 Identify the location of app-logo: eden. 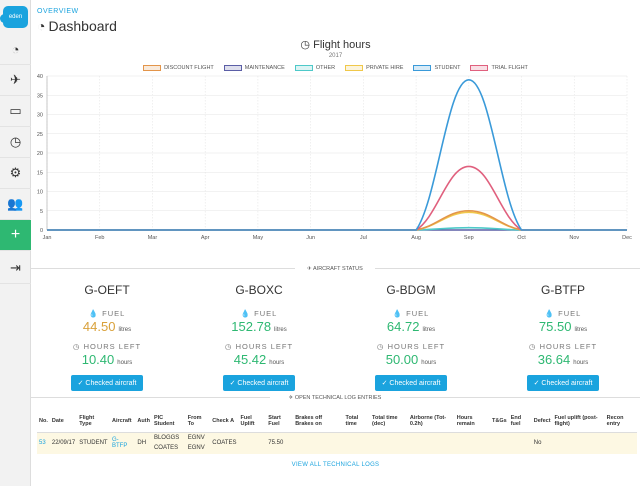
(14, 17).